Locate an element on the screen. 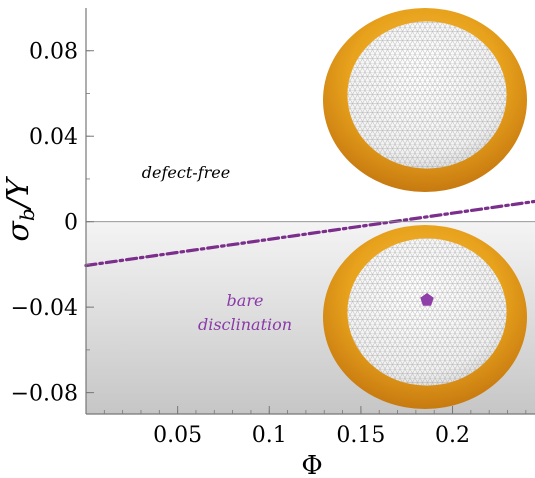  annotation-disclination: disclination is located at coordinates (245, 324).